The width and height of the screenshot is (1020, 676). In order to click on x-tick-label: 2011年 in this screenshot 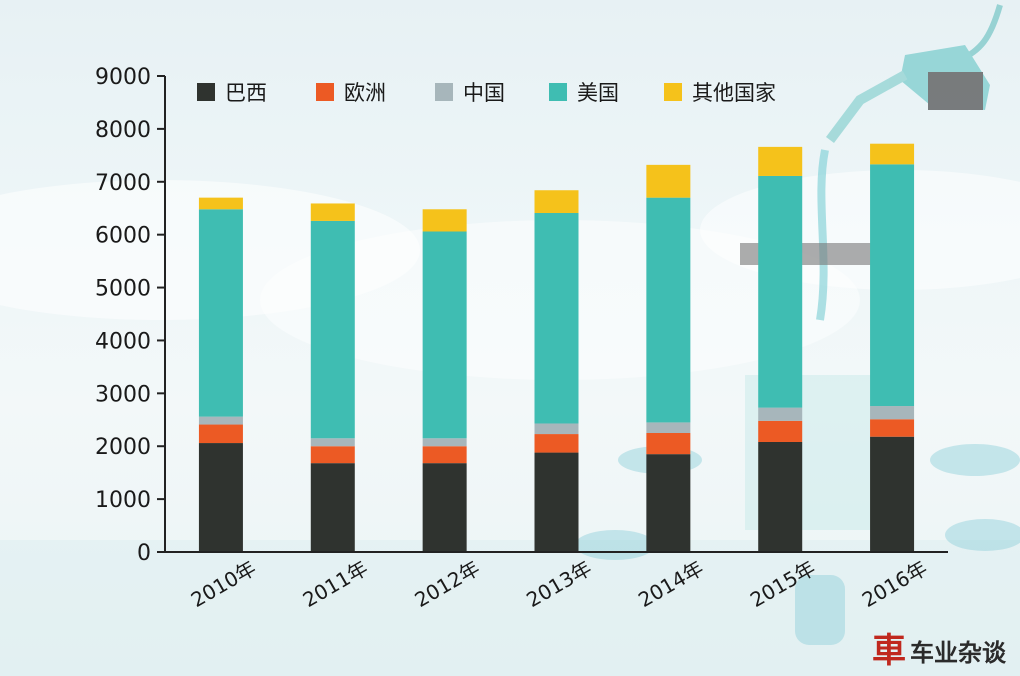, I will do `click(335, 584)`.